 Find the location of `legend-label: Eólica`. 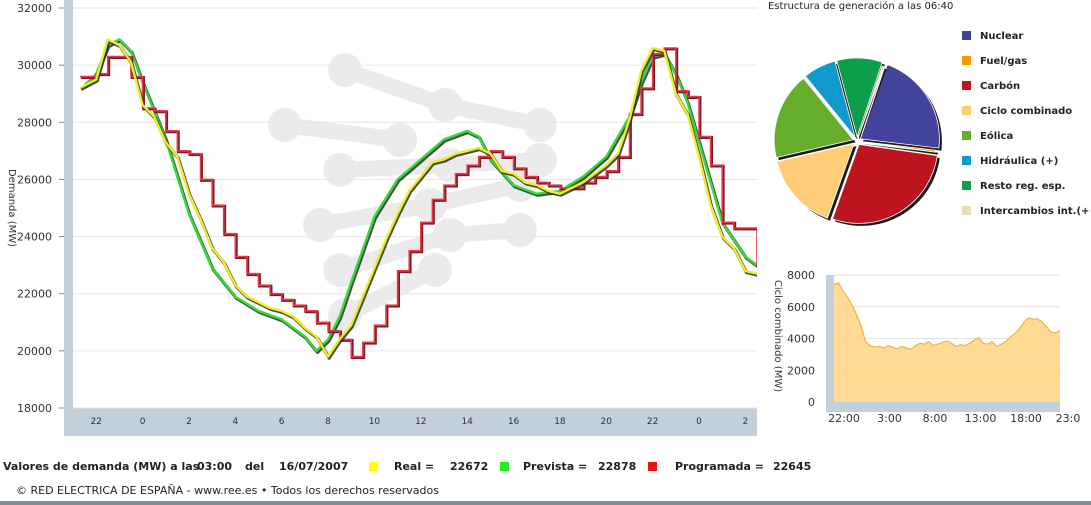

legend-label: Eólica is located at coordinates (996, 136).